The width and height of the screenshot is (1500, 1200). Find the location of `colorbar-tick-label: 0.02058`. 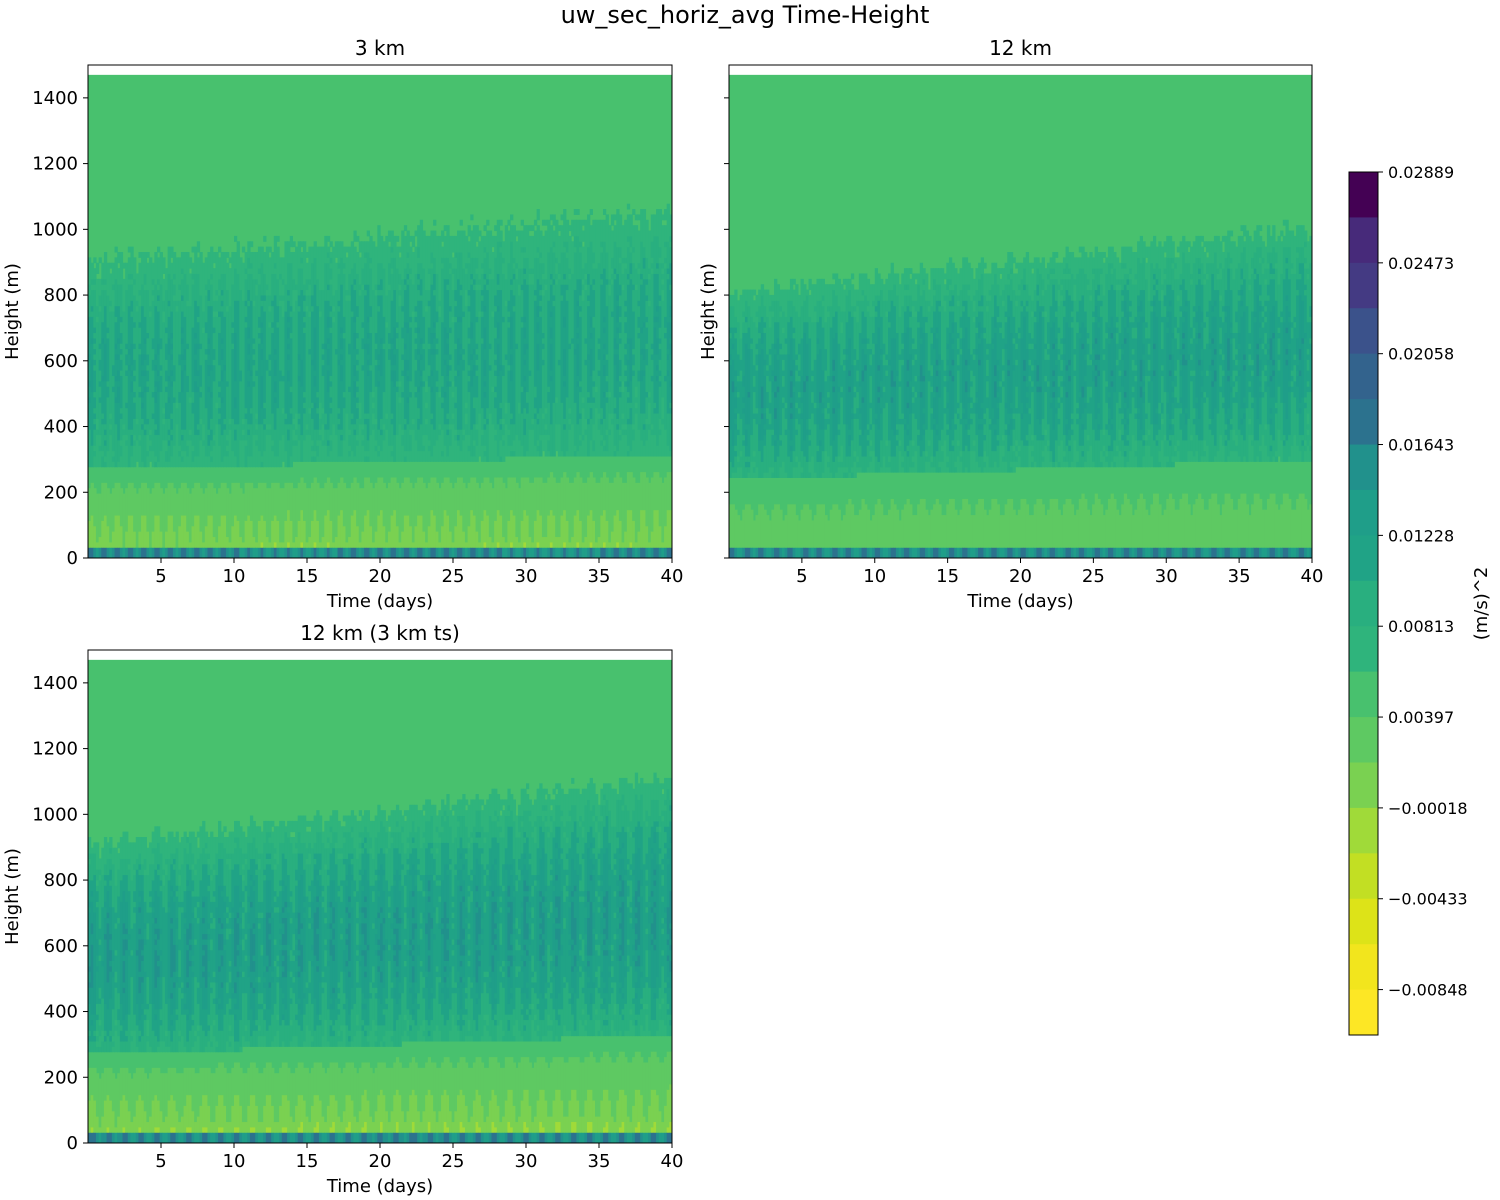

colorbar-tick-label: 0.02058 is located at coordinates (1421, 354).